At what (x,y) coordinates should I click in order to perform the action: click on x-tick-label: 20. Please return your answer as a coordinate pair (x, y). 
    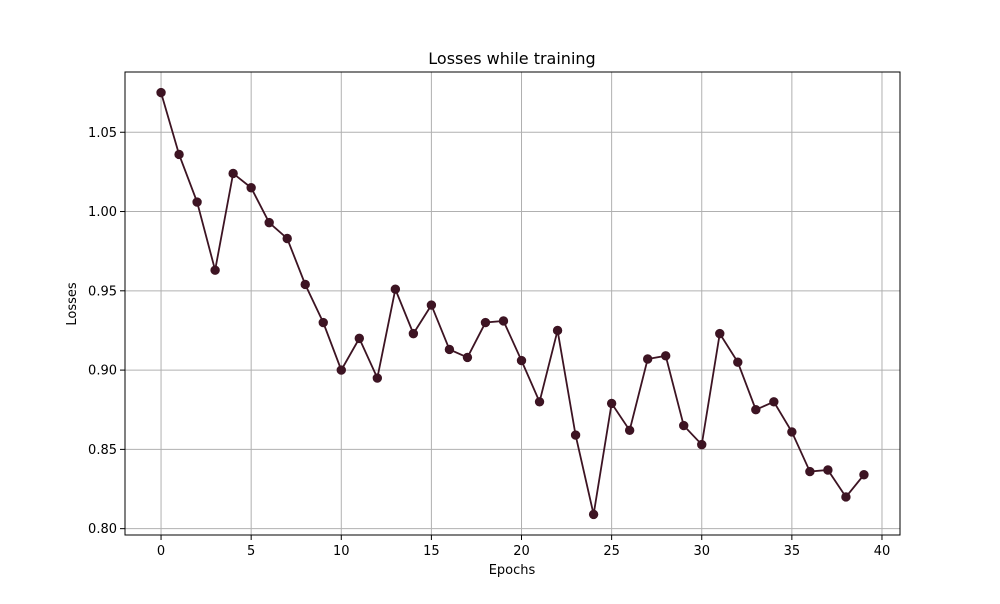
    Looking at the image, I should click on (521, 551).